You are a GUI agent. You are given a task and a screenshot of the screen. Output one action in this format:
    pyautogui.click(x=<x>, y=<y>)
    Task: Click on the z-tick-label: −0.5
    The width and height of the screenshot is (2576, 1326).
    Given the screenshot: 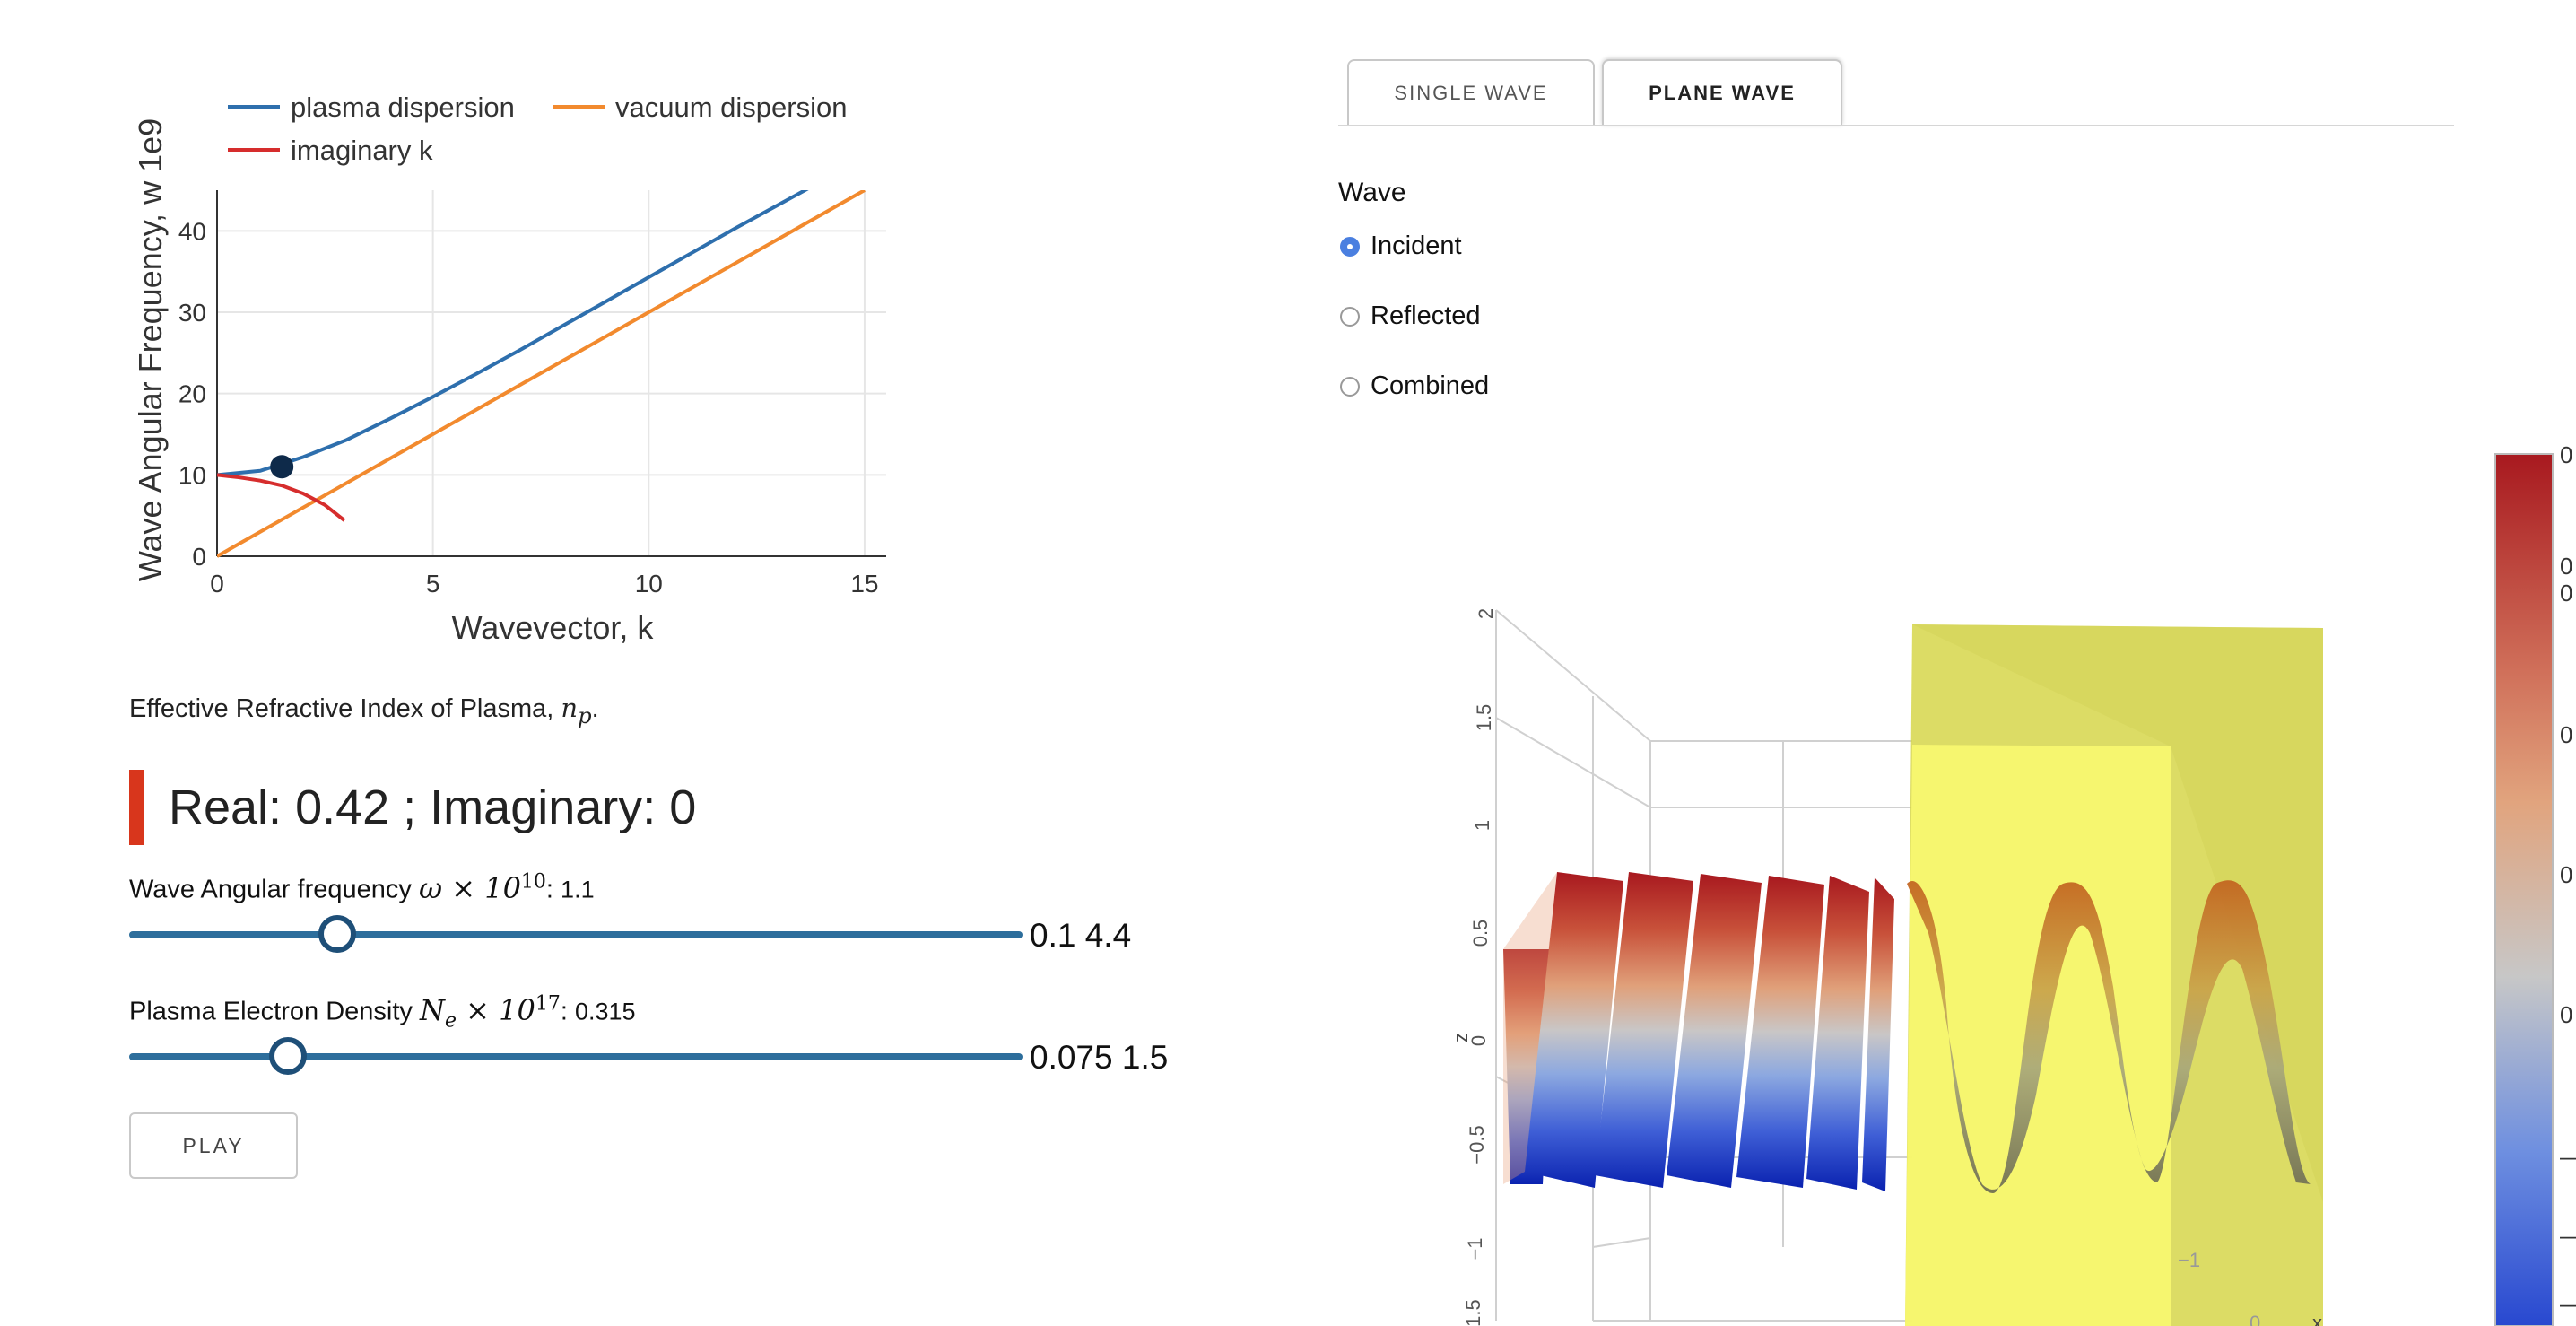 What is the action you would take?
    pyautogui.click(x=1477, y=1144)
    